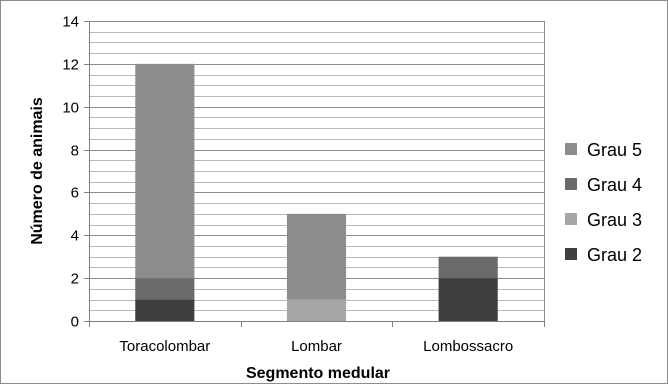 Image resolution: width=668 pixels, height=385 pixels. I want to click on y-tick-label: 10, so click(70, 108).